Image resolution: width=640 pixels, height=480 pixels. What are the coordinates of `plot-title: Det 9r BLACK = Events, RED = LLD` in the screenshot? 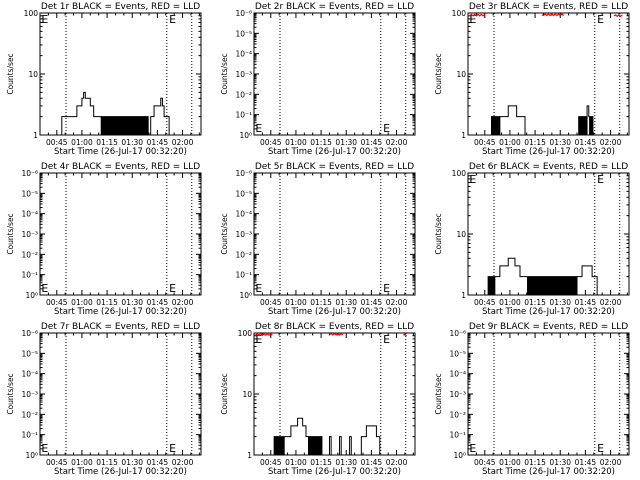 It's located at (548, 327).